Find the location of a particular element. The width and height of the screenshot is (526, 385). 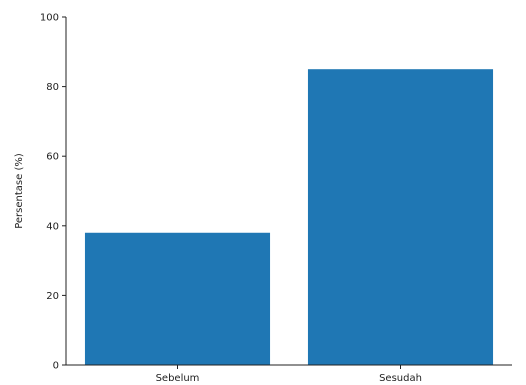

y-axis-title: Persentase (%) is located at coordinates (19, 191).